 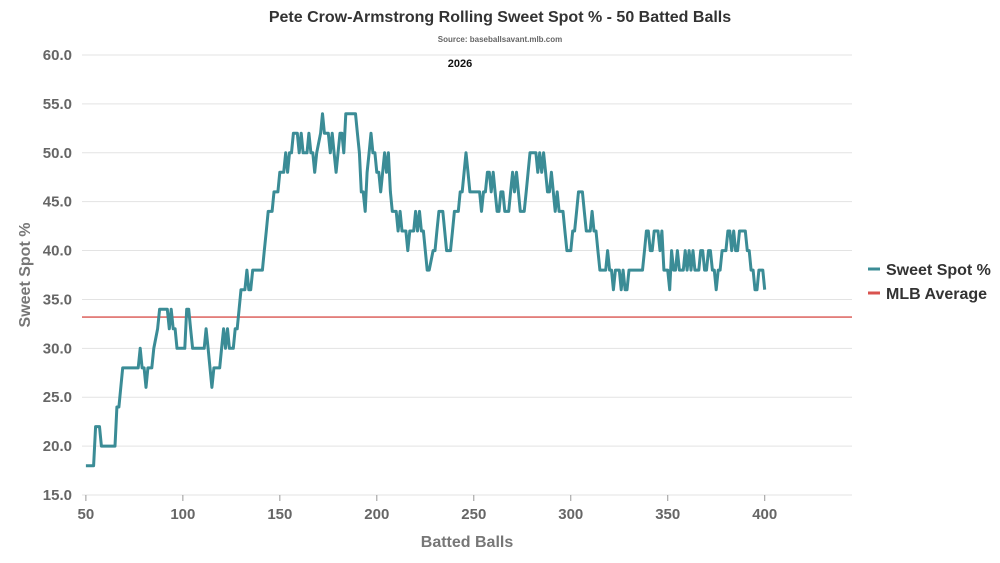 What do you see at coordinates (279, 514) in the screenshot?
I see `x-tick-label: 150` at bounding box center [279, 514].